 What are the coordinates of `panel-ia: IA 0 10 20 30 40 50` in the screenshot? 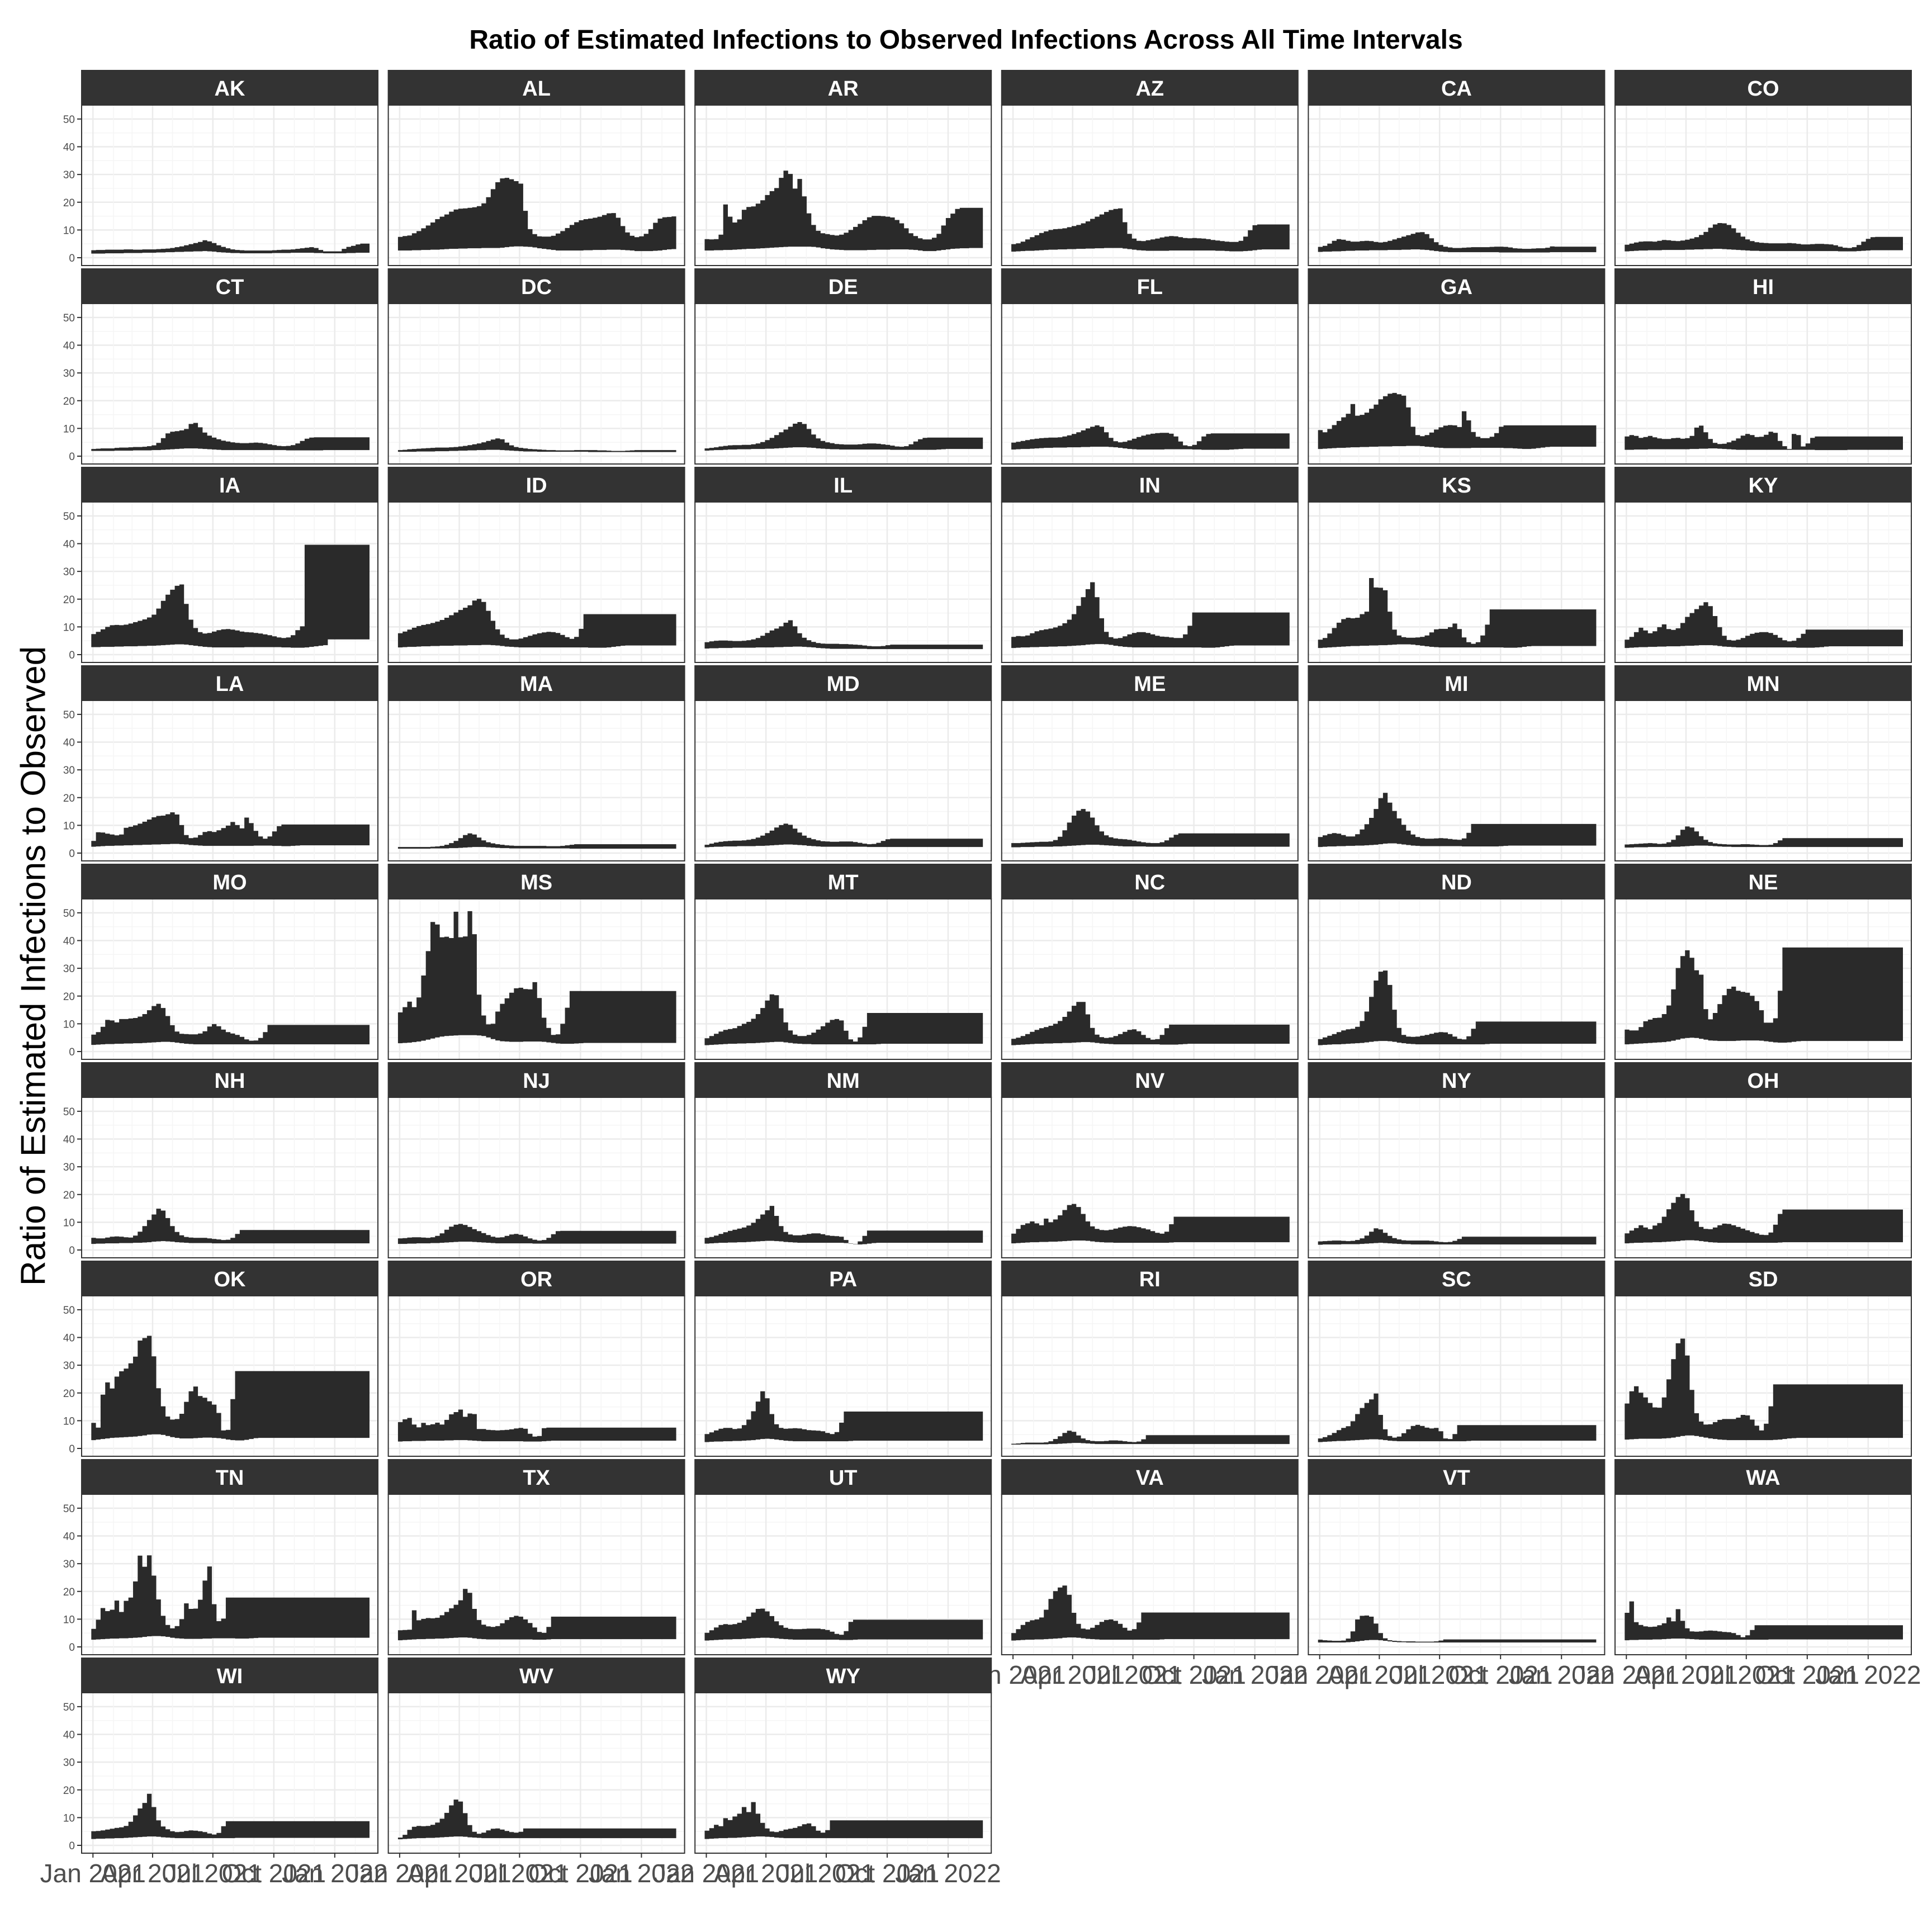 It's located at (221, 565).